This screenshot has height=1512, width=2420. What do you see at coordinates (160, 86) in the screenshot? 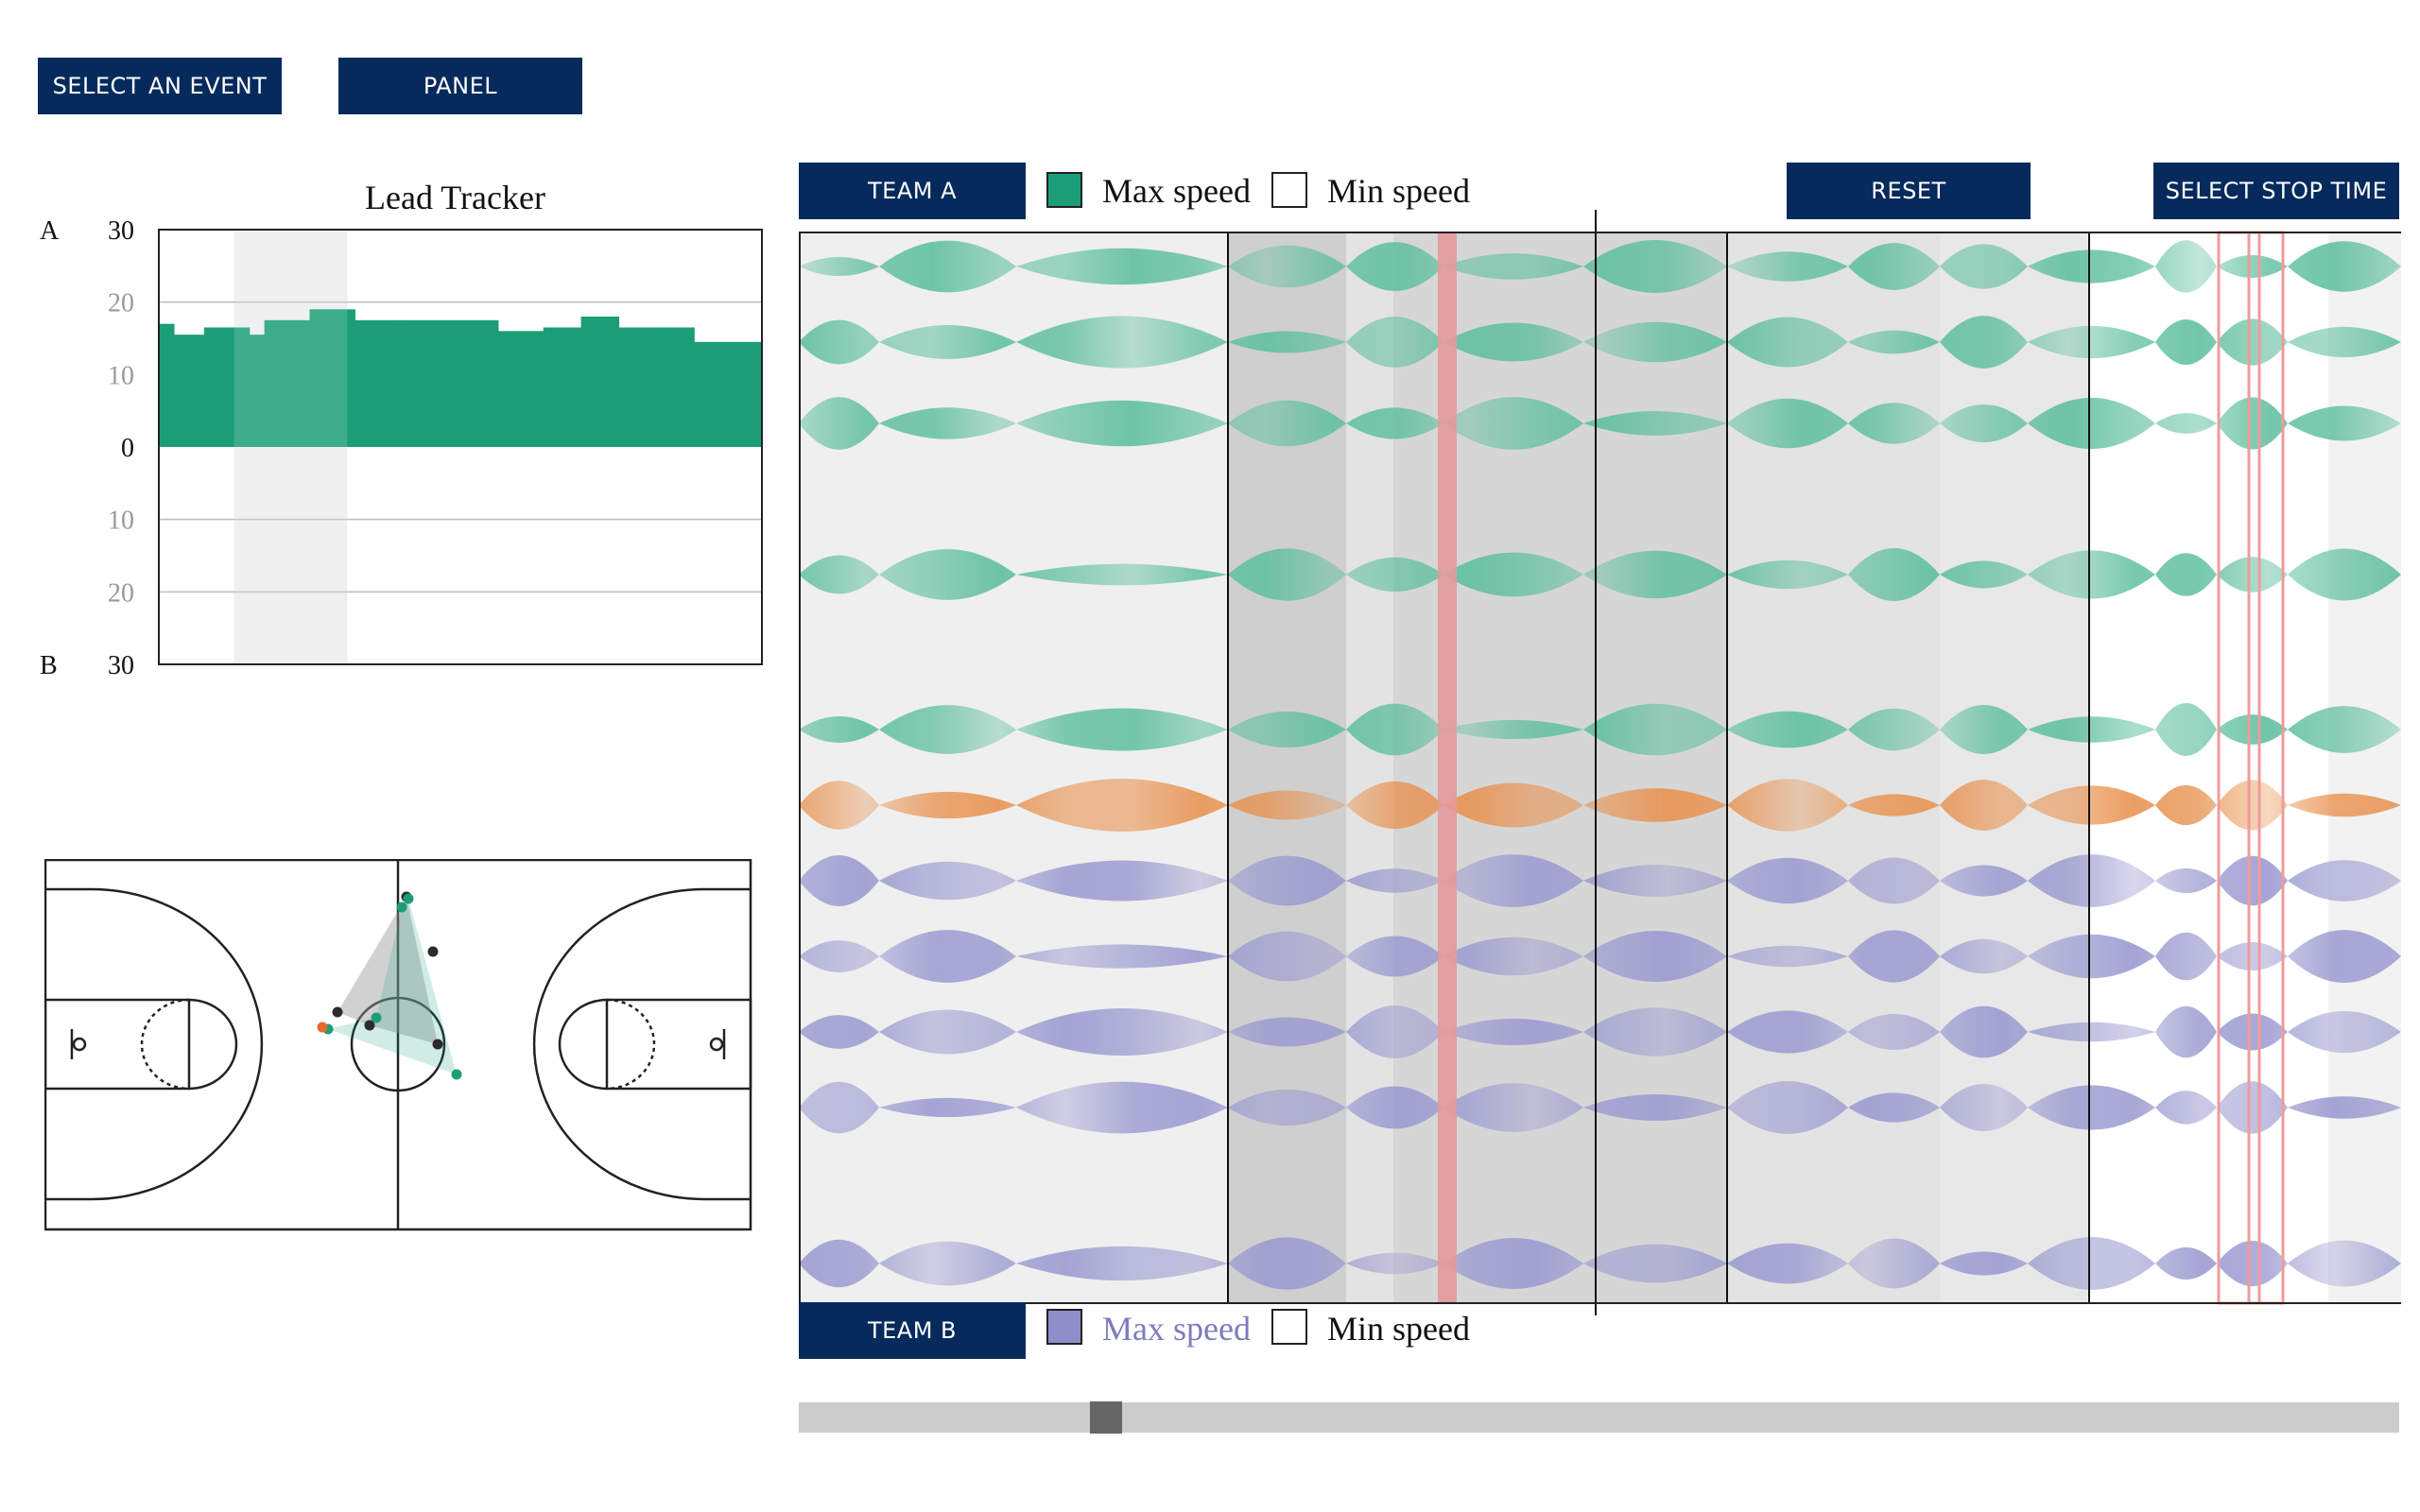
I see `select-event-button: SELECT AN EVENT` at bounding box center [160, 86].